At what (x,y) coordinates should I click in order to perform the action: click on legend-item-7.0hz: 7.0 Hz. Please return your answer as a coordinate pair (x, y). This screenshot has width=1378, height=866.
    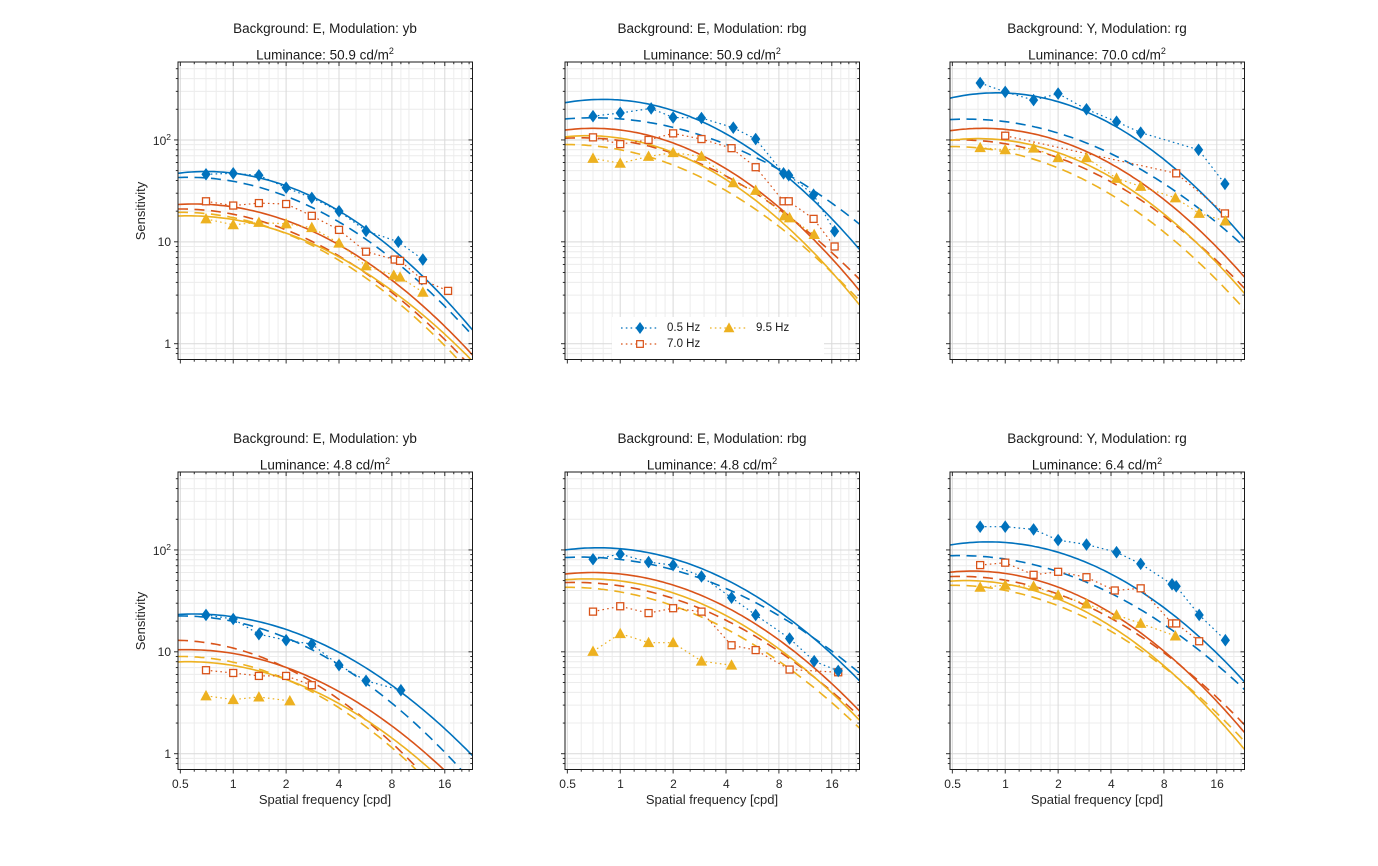
    Looking at the image, I should click on (660, 344).